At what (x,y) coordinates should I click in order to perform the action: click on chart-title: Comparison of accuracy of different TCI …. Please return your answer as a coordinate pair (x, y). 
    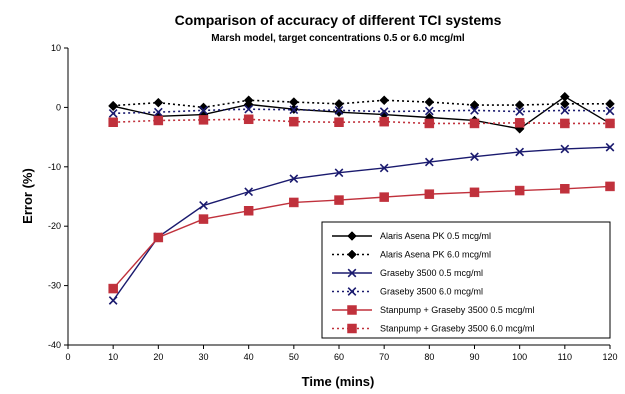
    Looking at the image, I should click on (338, 20).